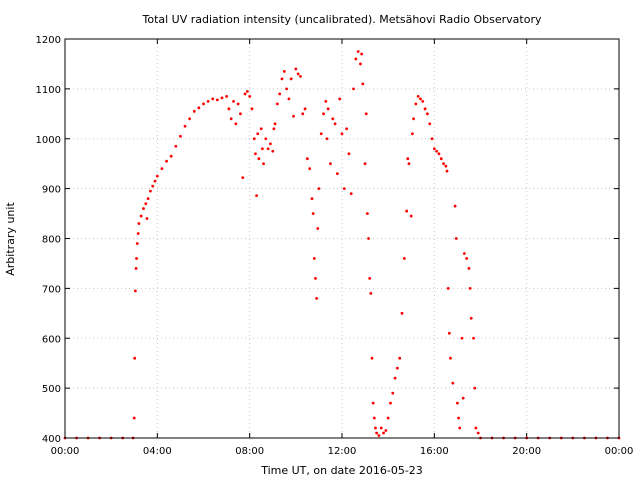 Image resolution: width=640 pixels, height=480 pixels. What do you see at coordinates (157, 451) in the screenshot?
I see `x-tick-label: 04:00` at bounding box center [157, 451].